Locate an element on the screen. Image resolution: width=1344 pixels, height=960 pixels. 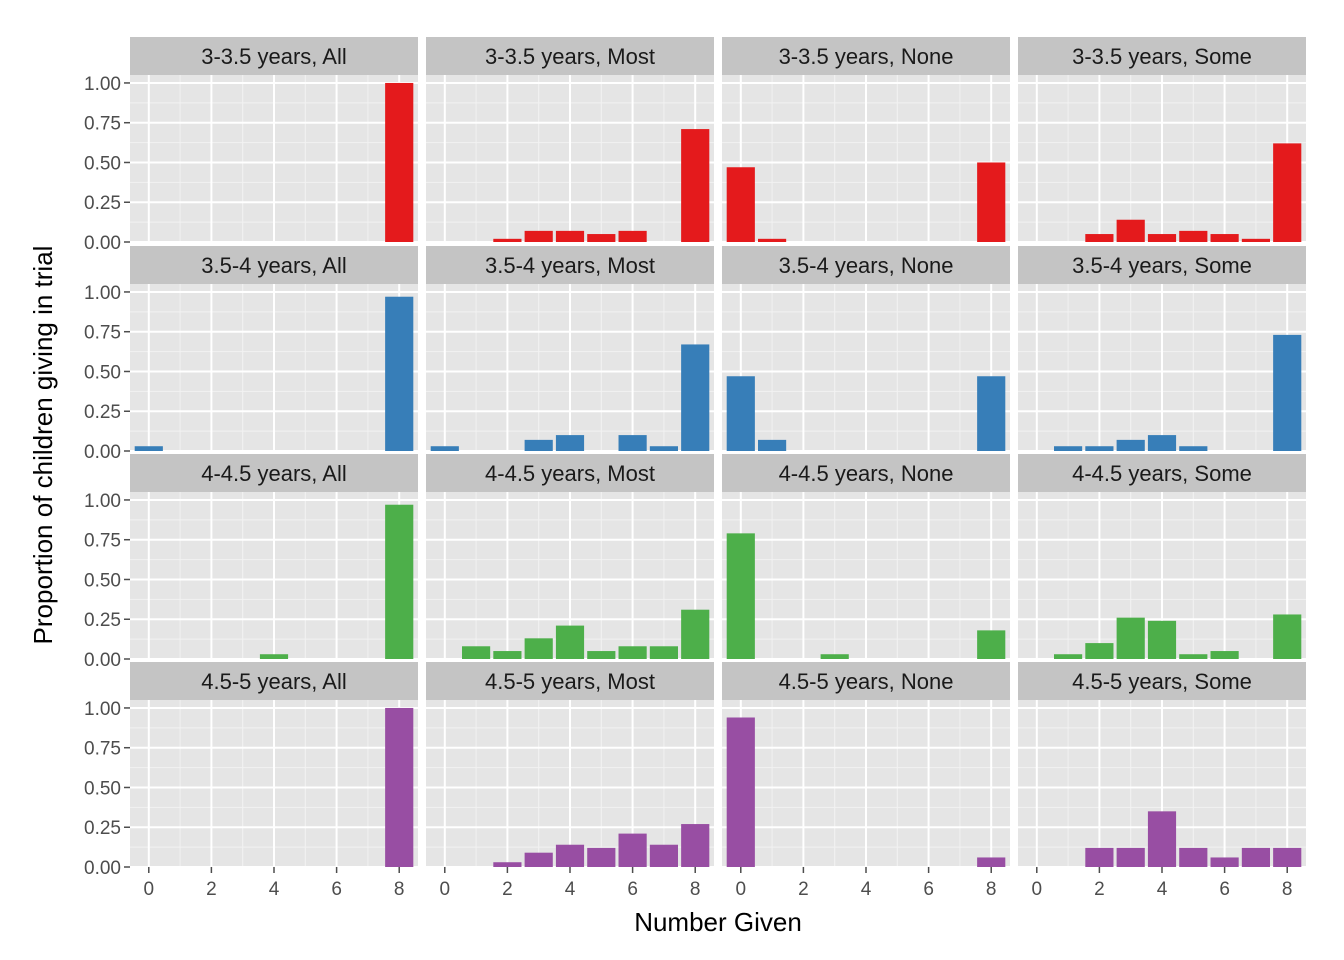
y-axis-row-1: 0.00 0.25 0.50 0.75 1.00 is located at coordinates (107, 164).